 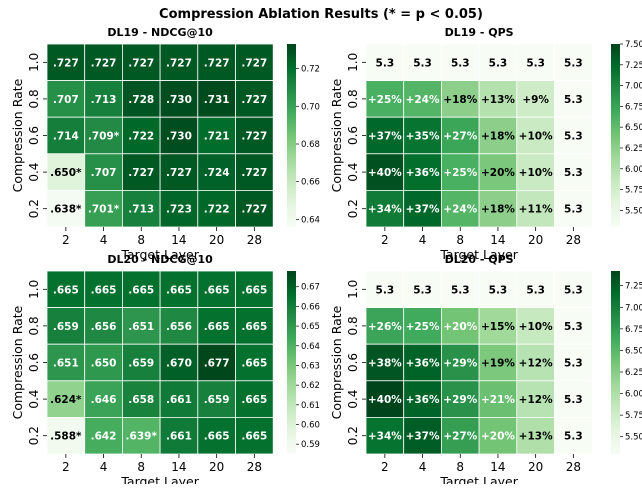 What do you see at coordinates (34, 362) in the screenshot?
I see `panel-dl20-ndcg-y-tick-label: 0.6` at bounding box center [34, 362].